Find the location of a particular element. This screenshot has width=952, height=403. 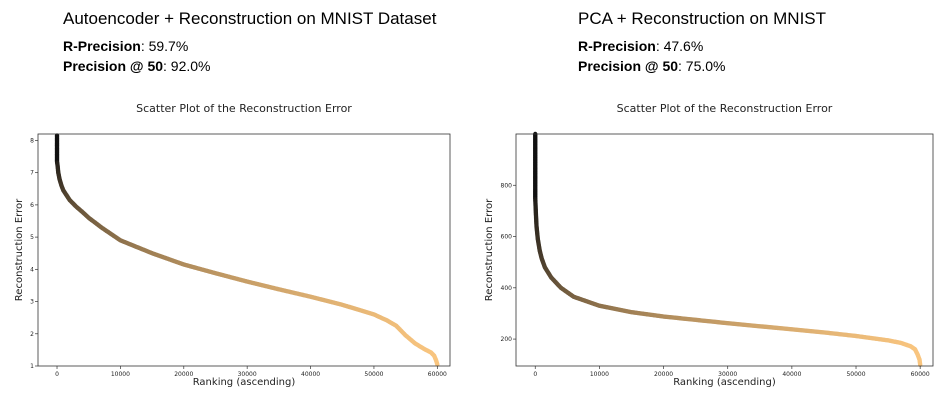

precision-at-50-metric: Precision @ 50: 92.0% is located at coordinates (249, 66).